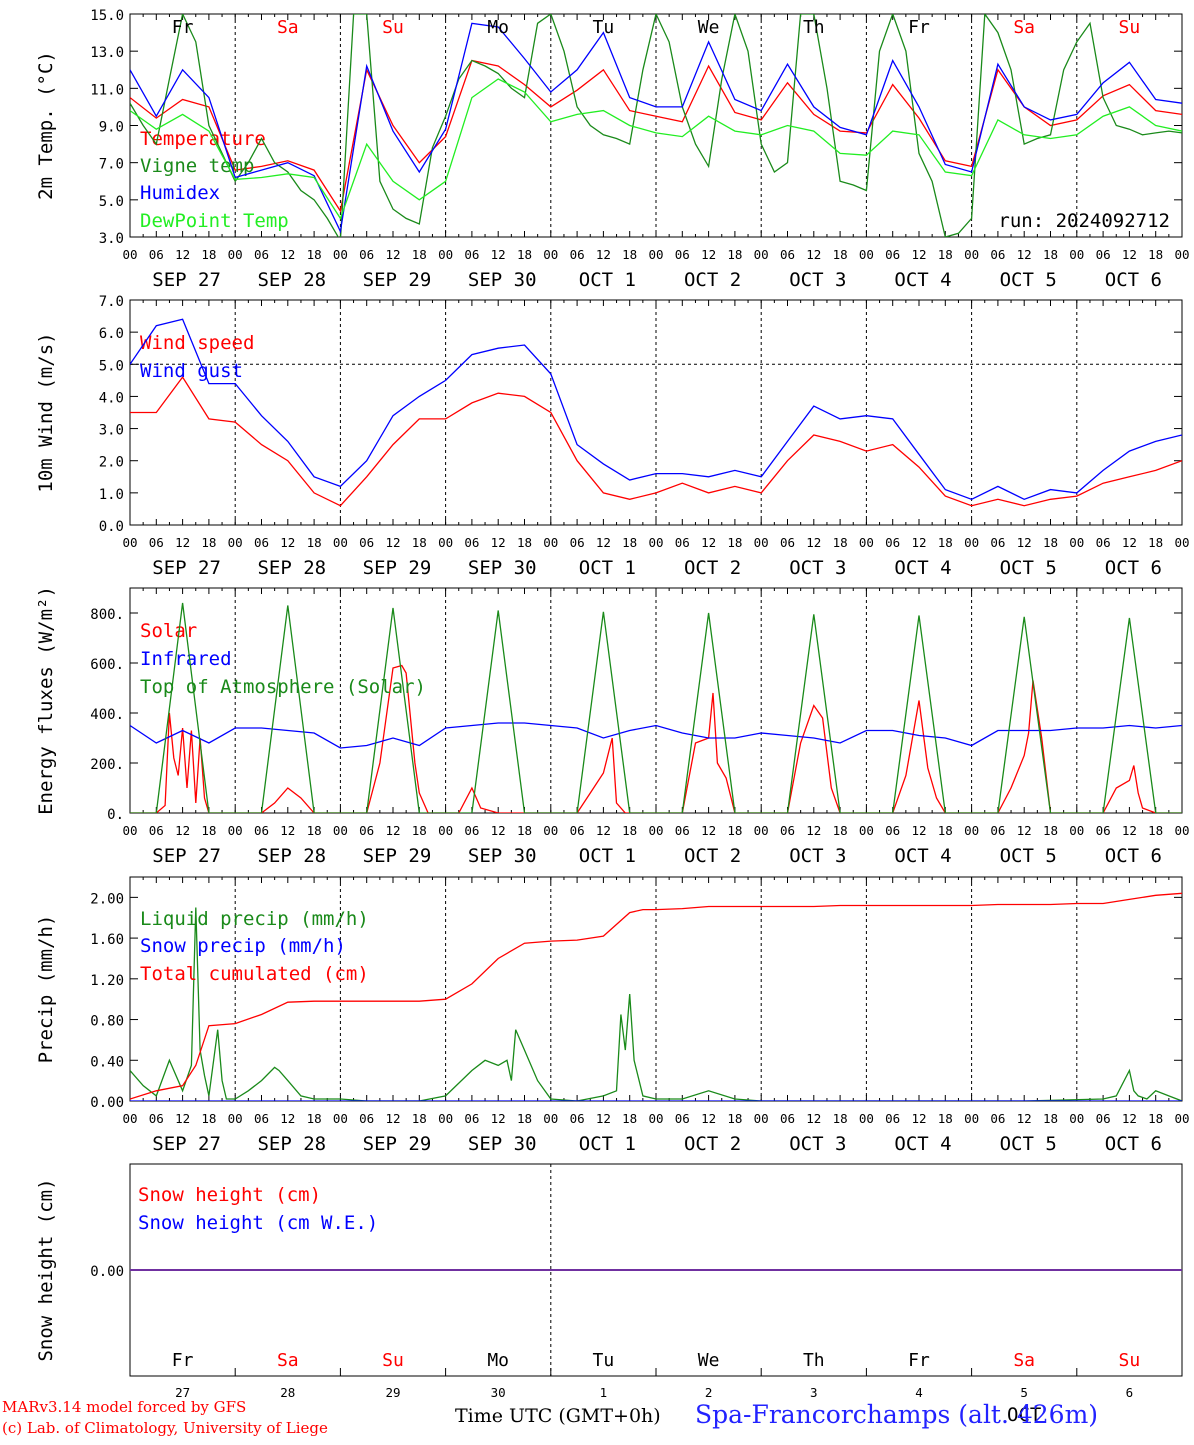 The width and height of the screenshot is (1194, 1445). What do you see at coordinates (214, 221) in the screenshot?
I see `legend-entry: DewPoint Temp` at bounding box center [214, 221].